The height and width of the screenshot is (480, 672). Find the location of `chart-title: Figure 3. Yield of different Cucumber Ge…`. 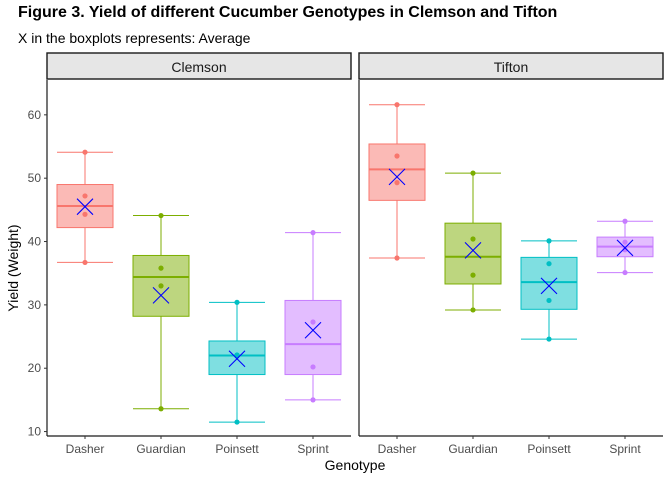

chart-title: Figure 3. Yield of different Cucumber Ge… is located at coordinates (288, 12).